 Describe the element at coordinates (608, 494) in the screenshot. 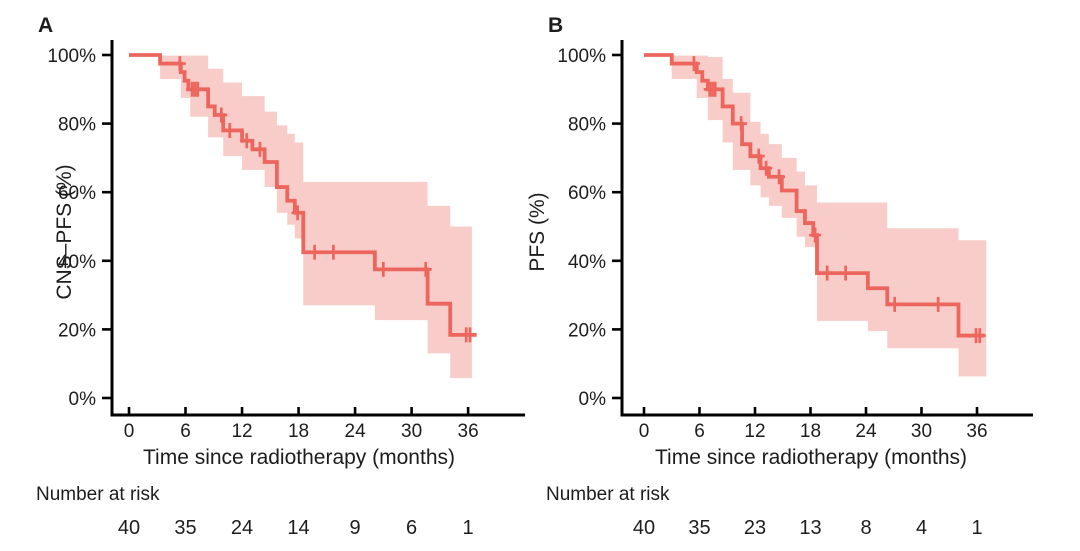

I see `panel-b-number-at-risk-label: Number at risk` at that location.